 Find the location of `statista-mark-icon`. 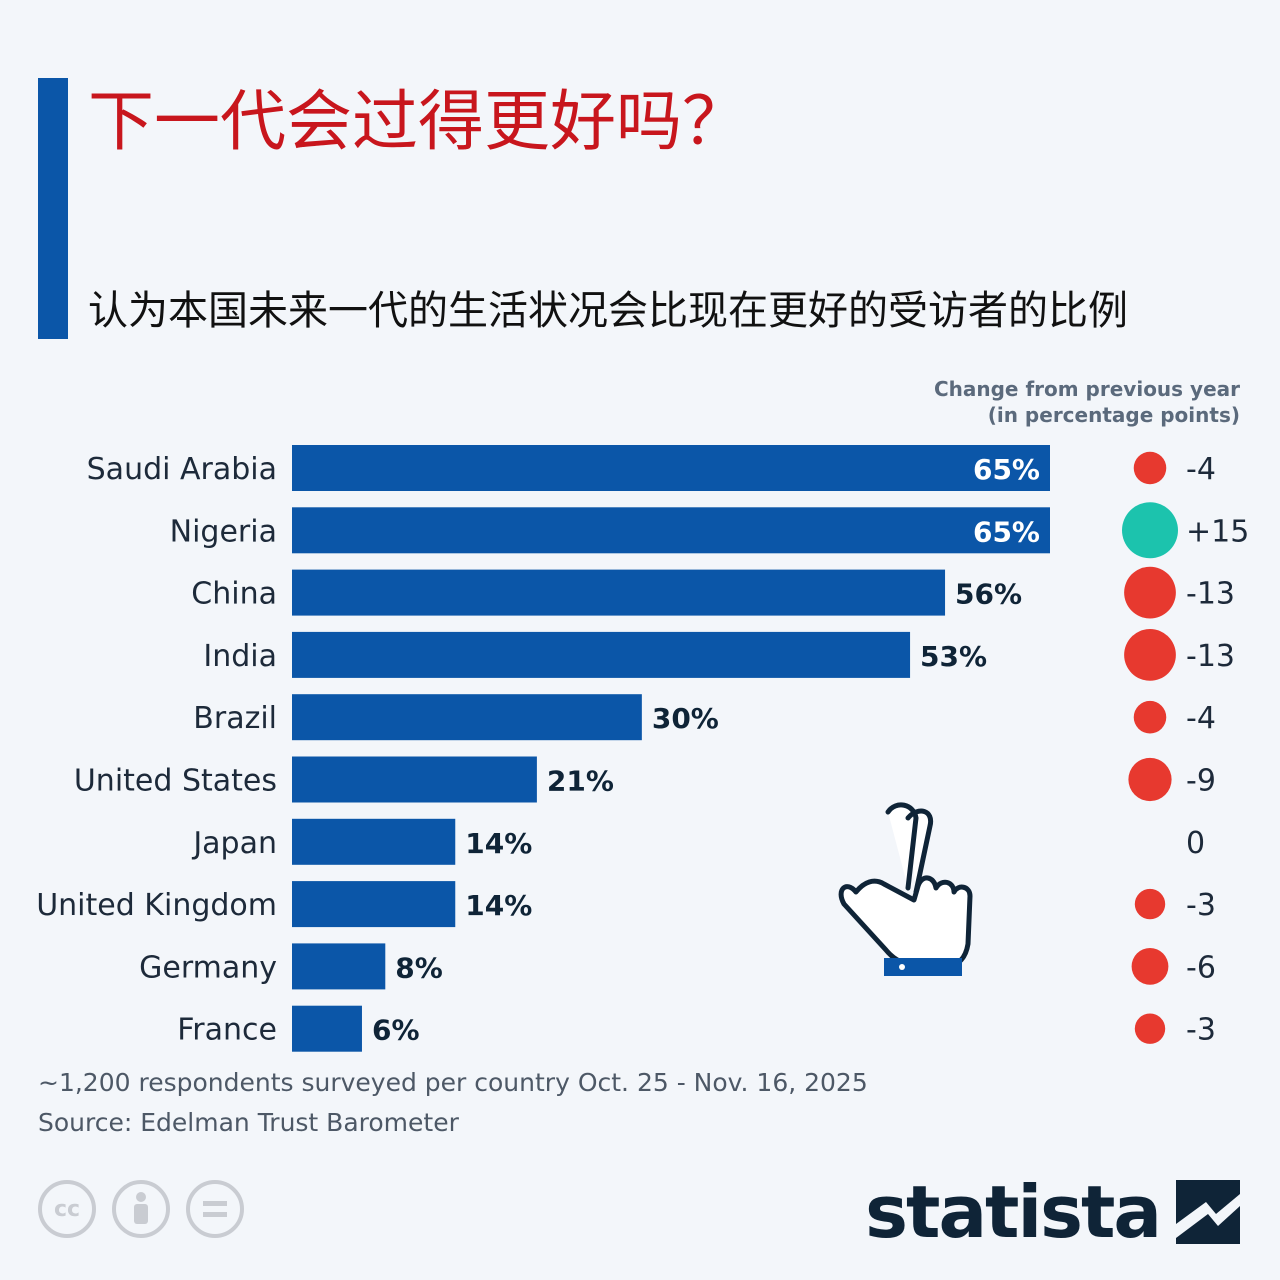

statista-mark-icon is located at coordinates (1208, 1212).